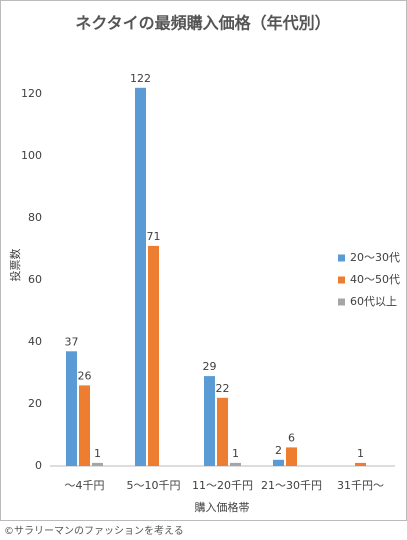  I want to click on legend-label: 20～30代, so click(375, 257).